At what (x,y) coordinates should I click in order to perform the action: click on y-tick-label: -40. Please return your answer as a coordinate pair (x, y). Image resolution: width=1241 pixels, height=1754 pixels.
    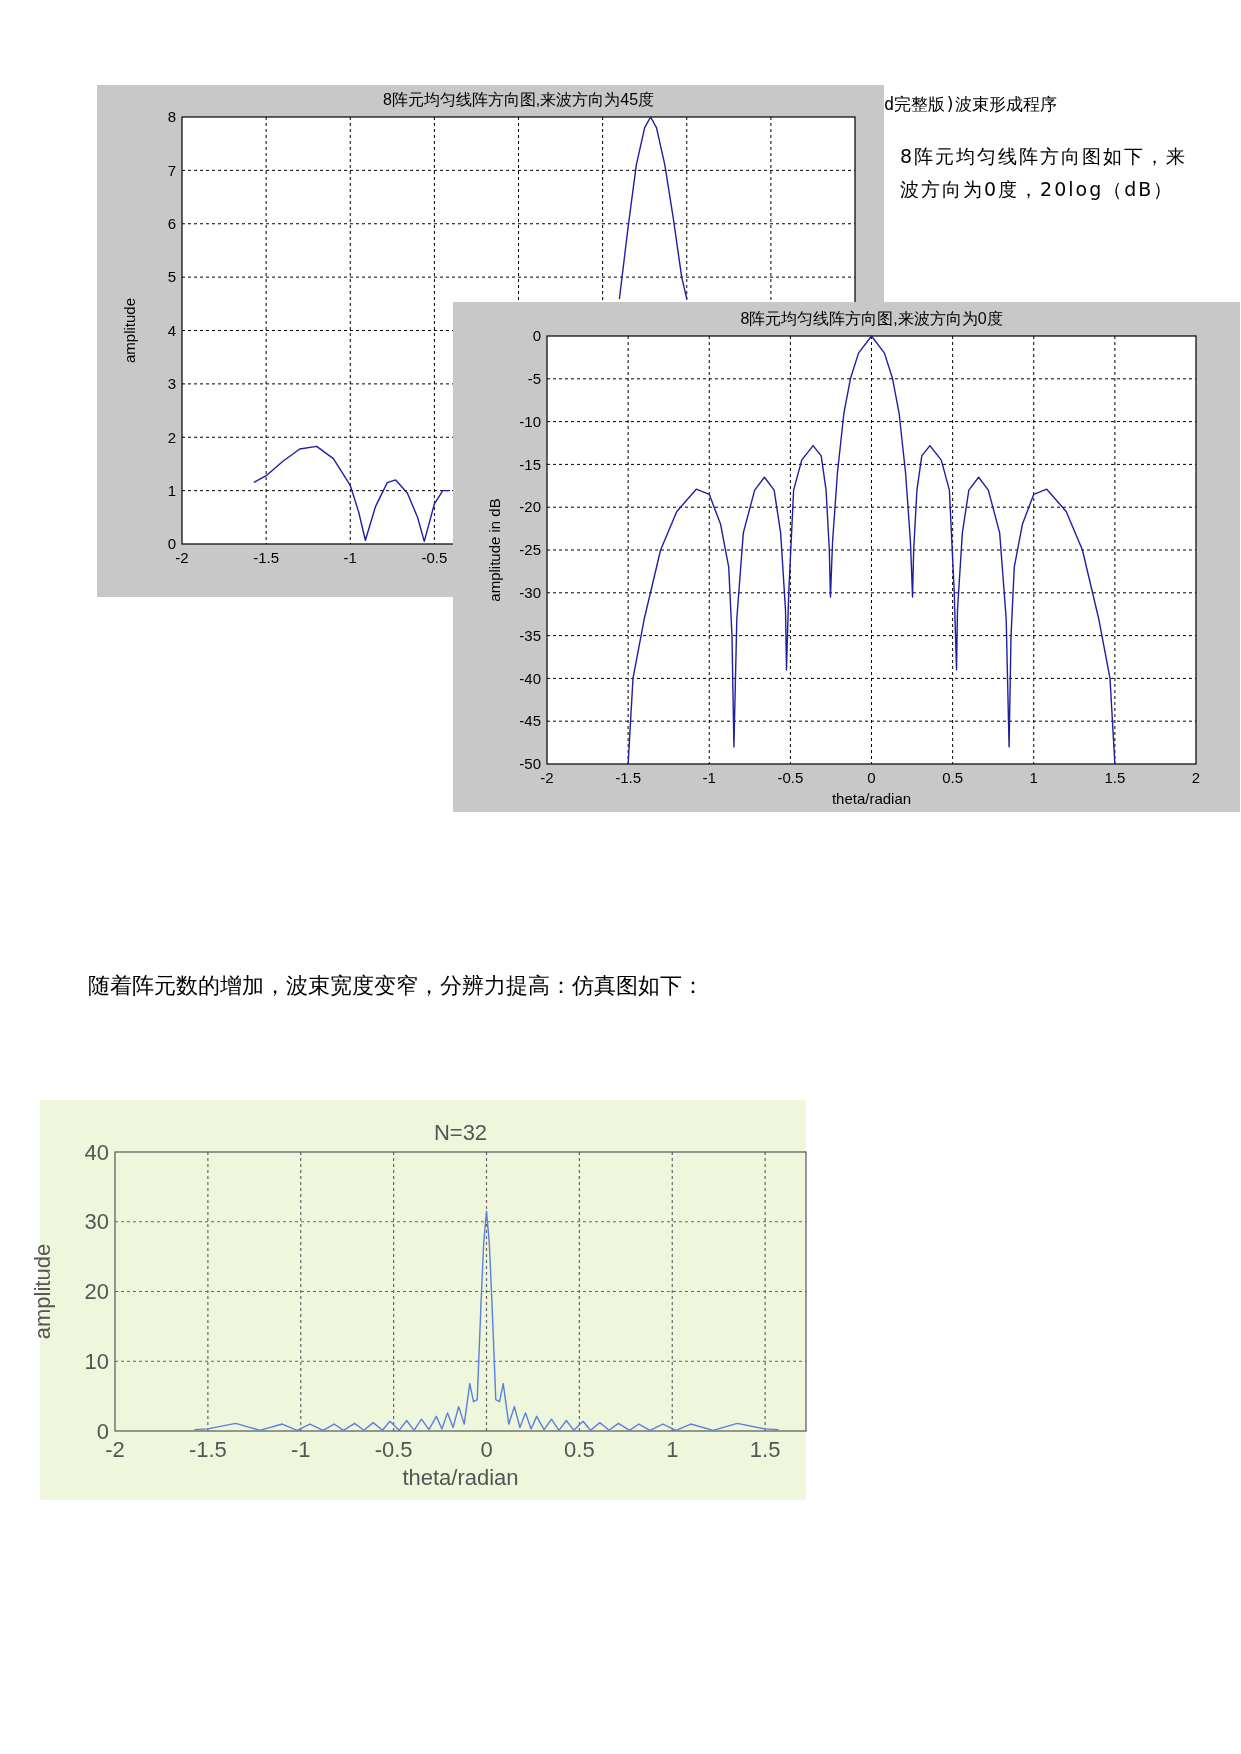
    Looking at the image, I should click on (530, 678).